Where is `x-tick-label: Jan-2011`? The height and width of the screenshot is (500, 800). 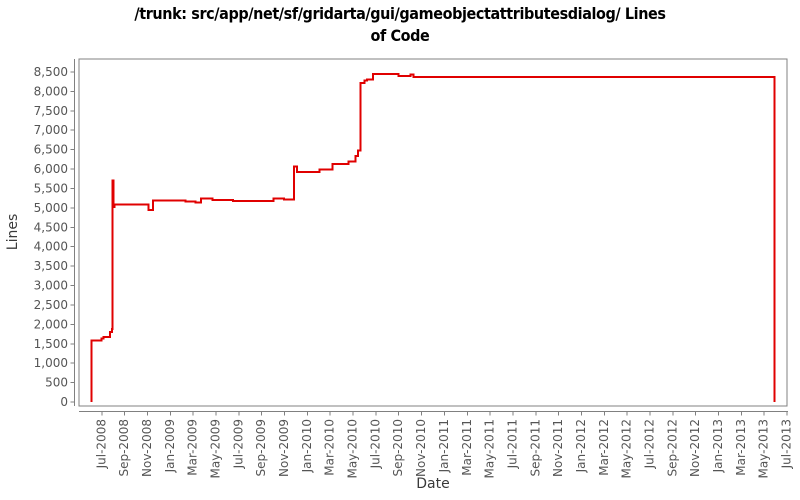
x-tick-label: Jan-2011 is located at coordinates (444, 446).